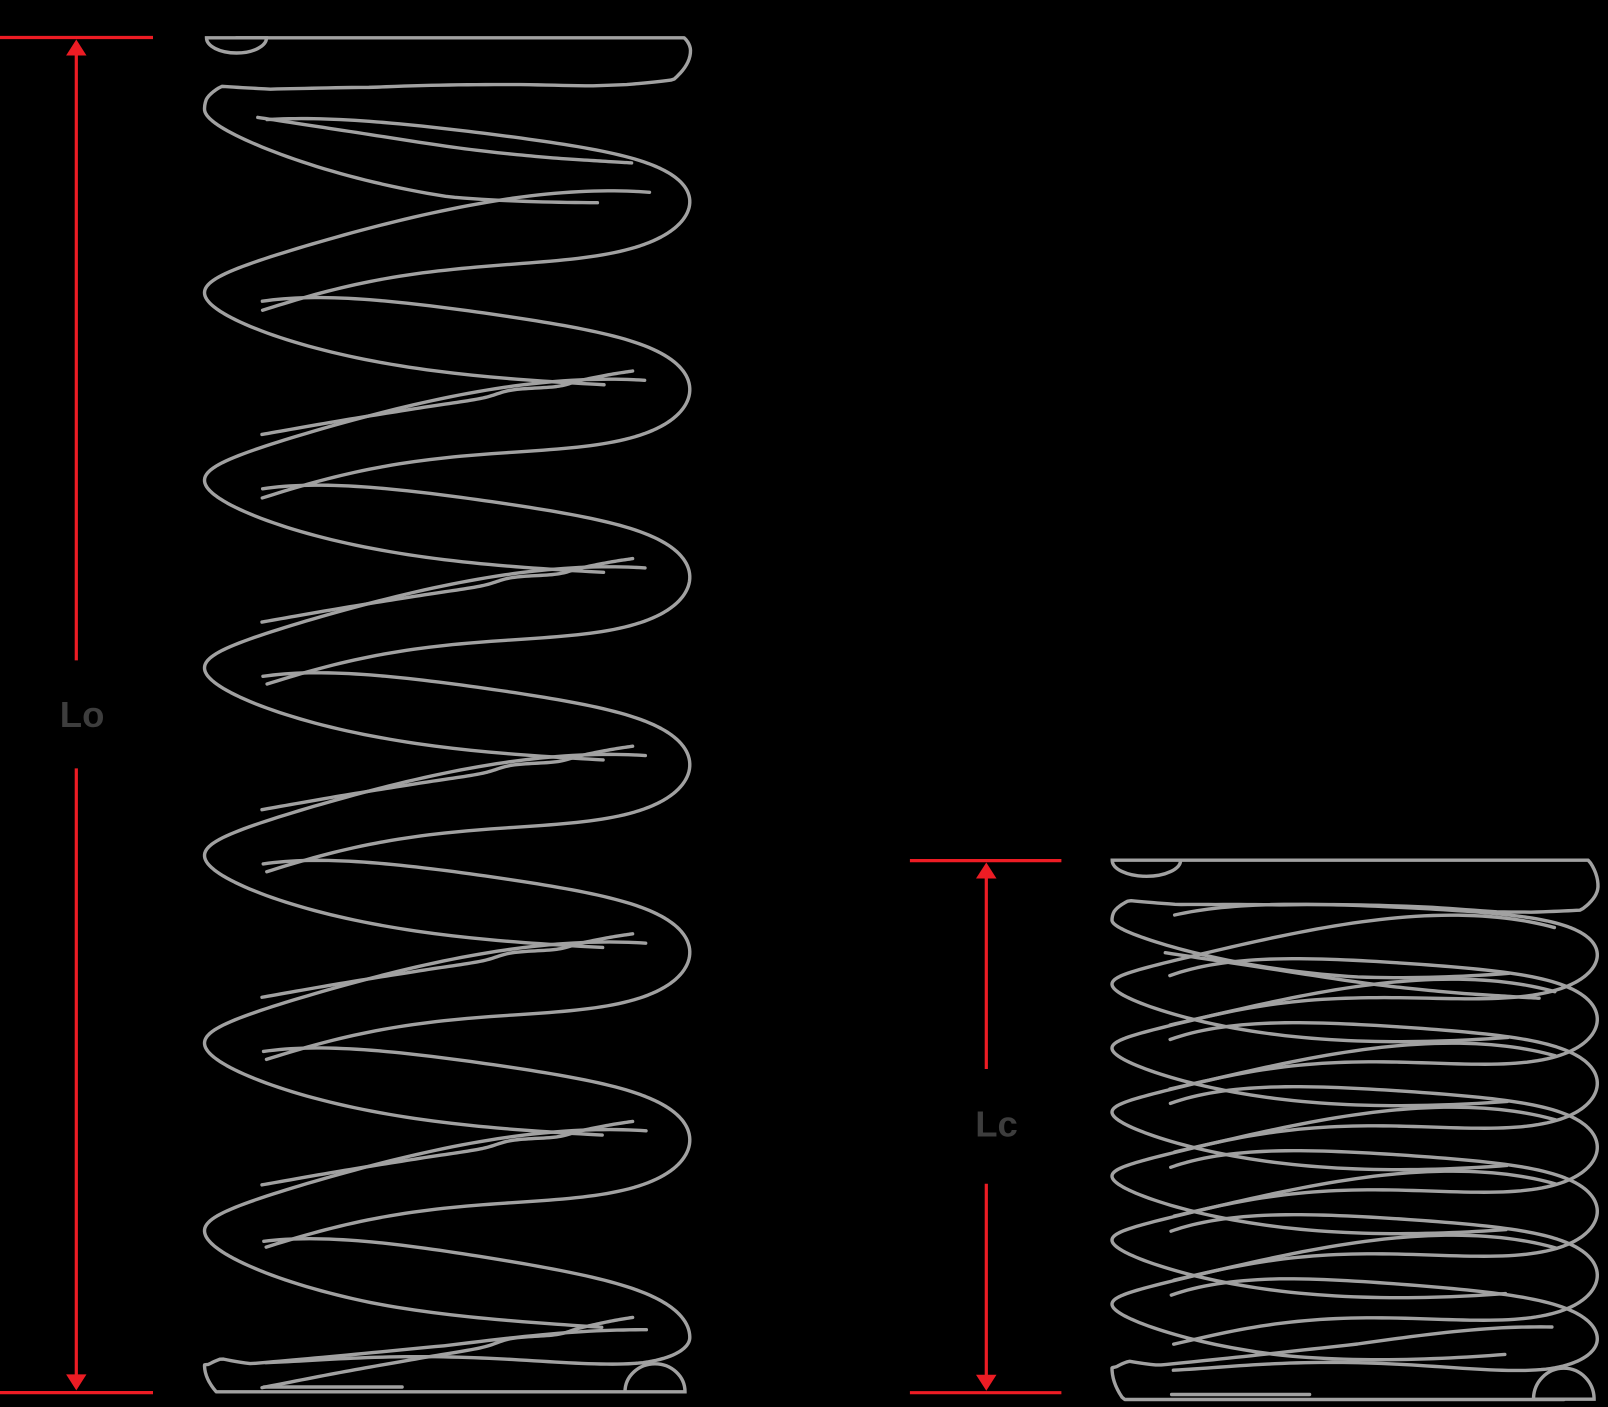 This screenshot has width=1608, height=1407. What do you see at coordinates (996, 1123) in the screenshot?
I see `svg-text: Lc` at bounding box center [996, 1123].